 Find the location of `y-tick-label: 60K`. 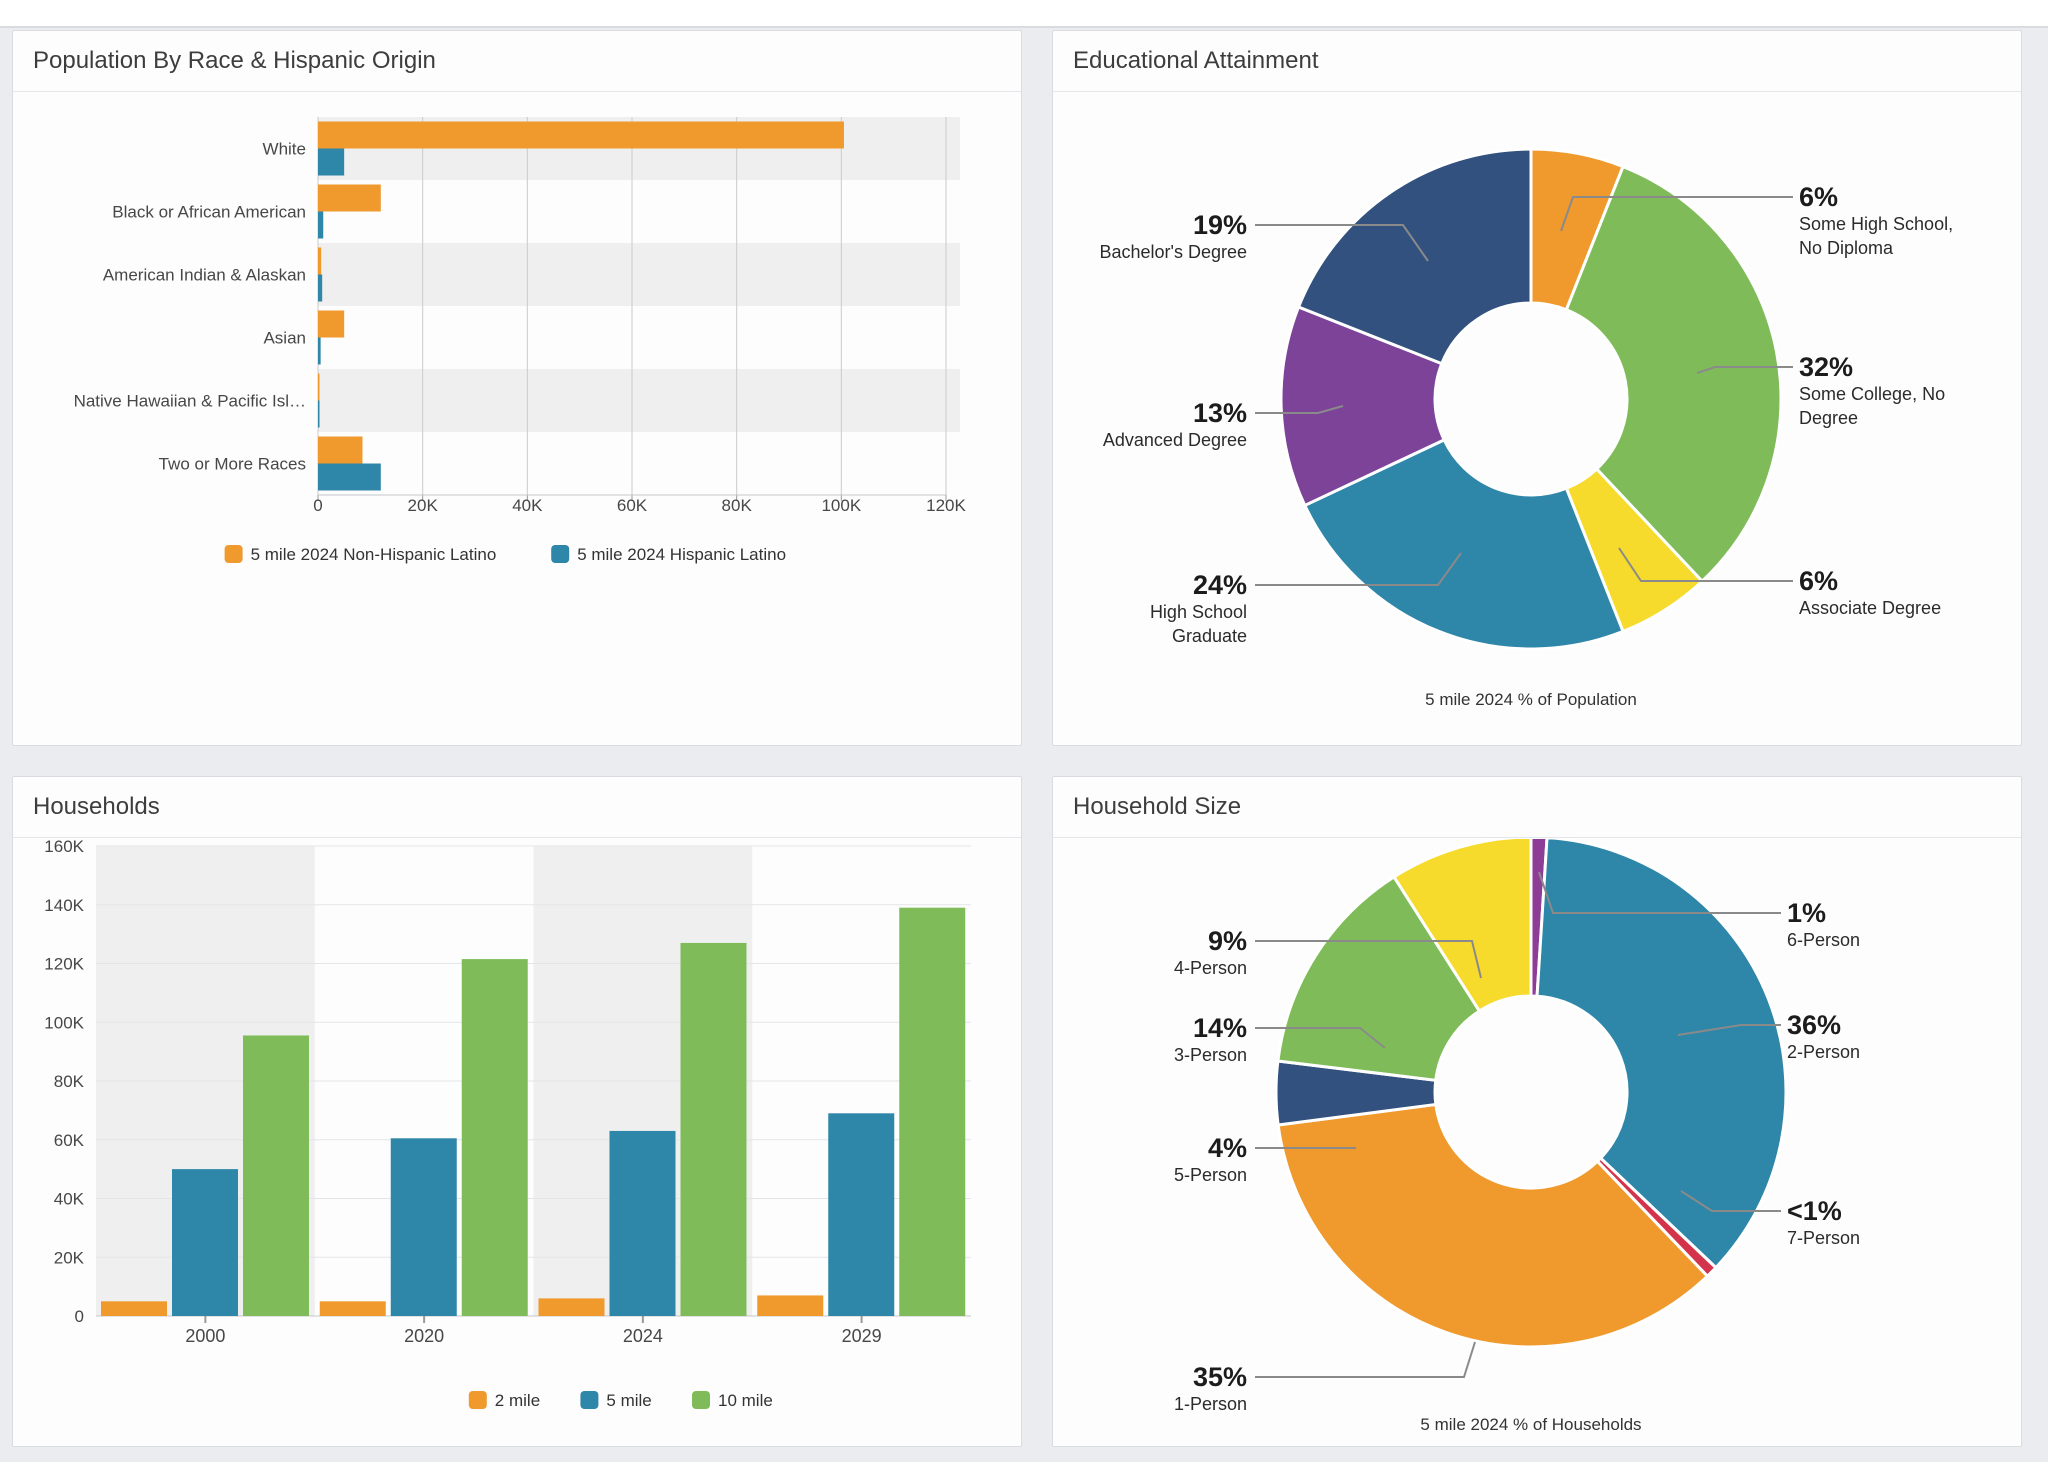

y-tick-label: 60K is located at coordinates (69, 1140).